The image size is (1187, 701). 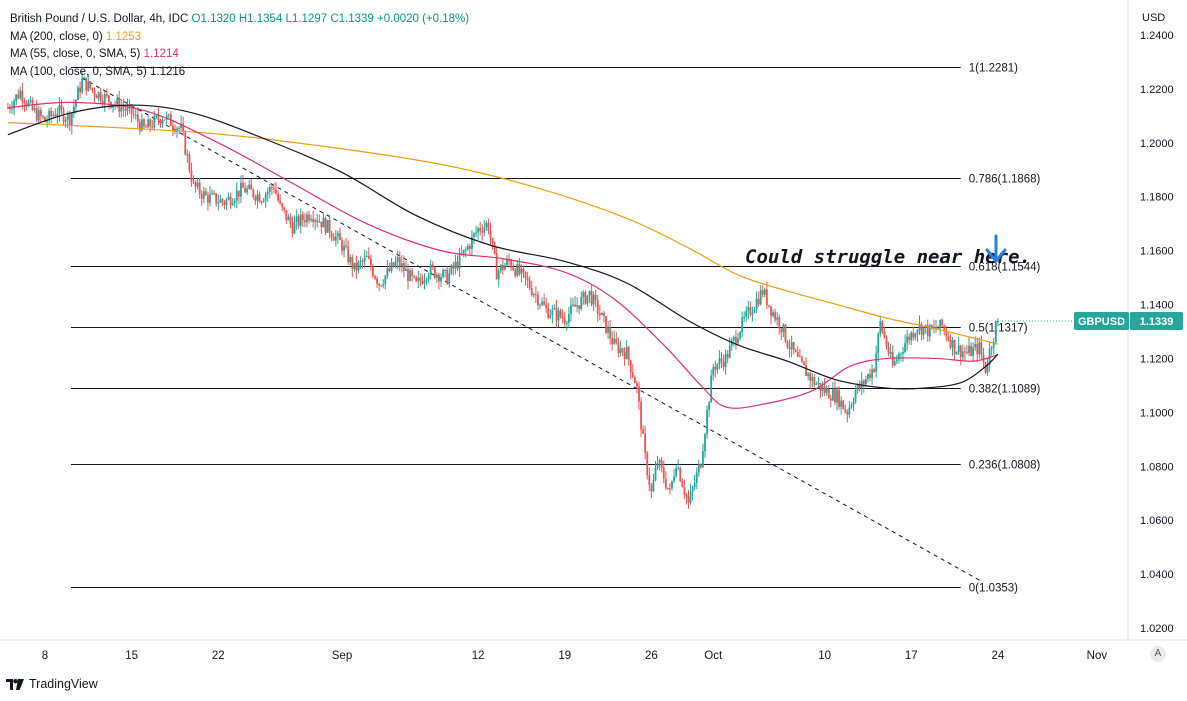 I want to click on tradingview-logo: TradingView, so click(x=52, y=684).